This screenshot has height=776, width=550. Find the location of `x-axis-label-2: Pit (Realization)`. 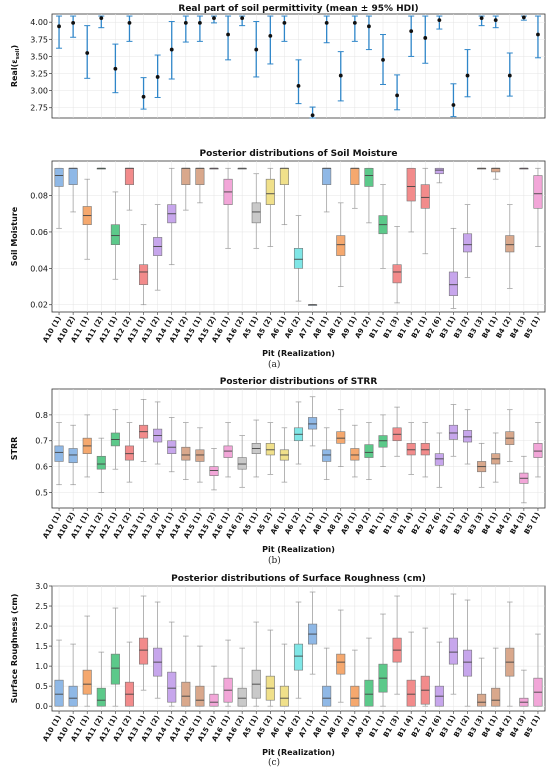

x-axis-label-2: Pit (Realization) is located at coordinates (298, 353).